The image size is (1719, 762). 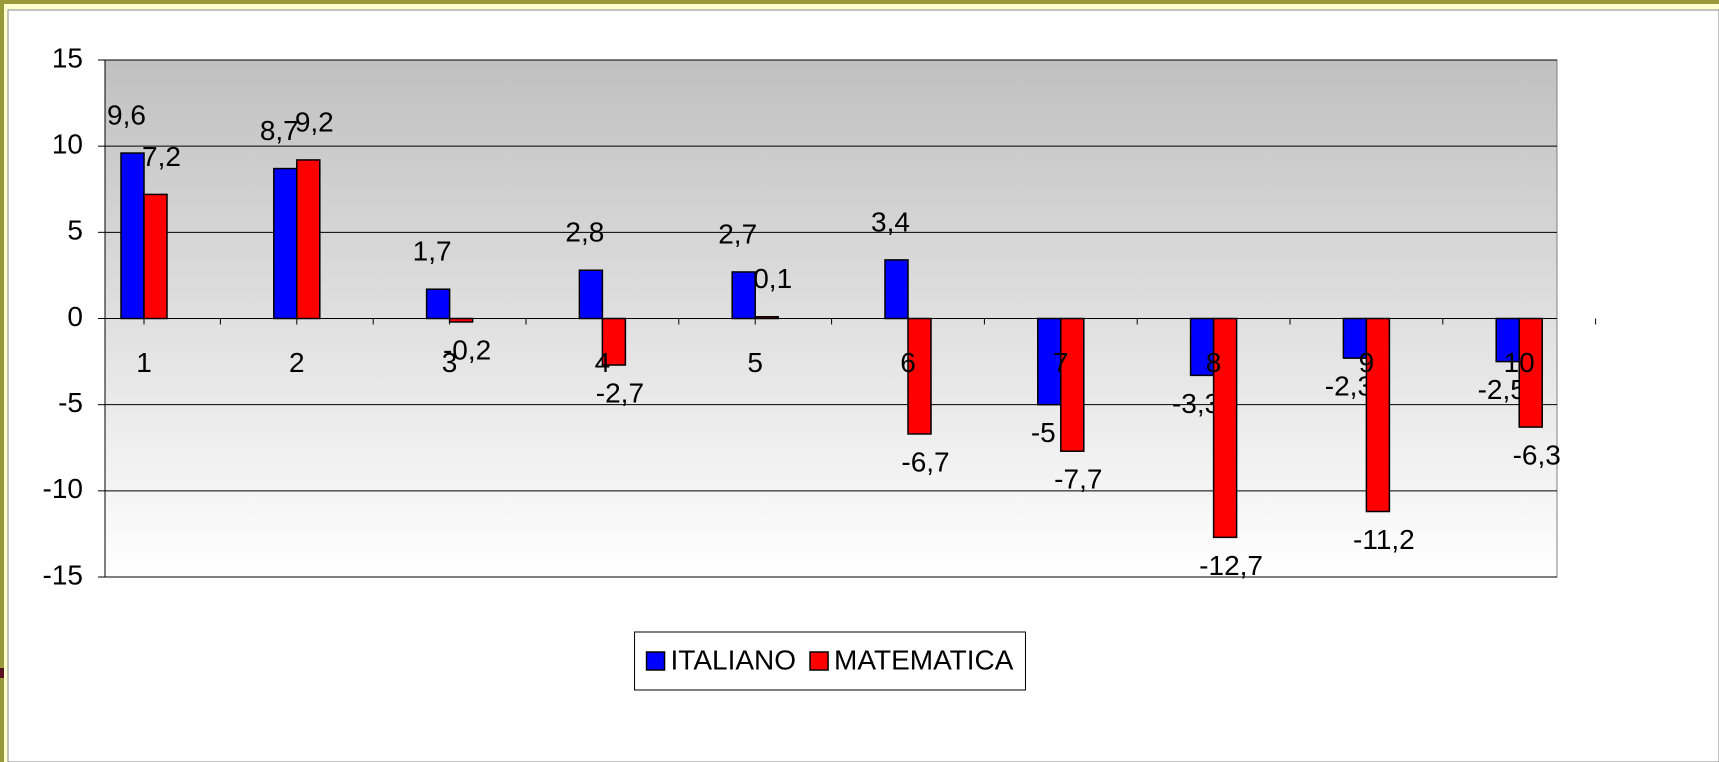 What do you see at coordinates (63, 488) in the screenshot?
I see `y-tick-label: -10` at bounding box center [63, 488].